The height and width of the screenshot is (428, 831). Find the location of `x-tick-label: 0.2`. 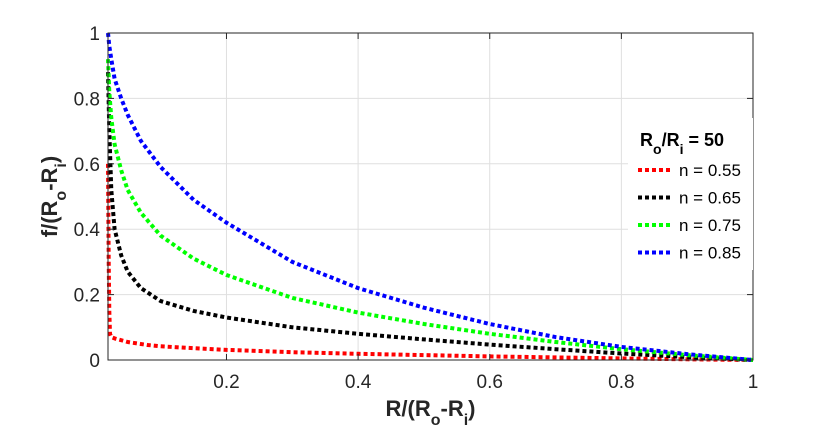

x-tick-label: 0.2 is located at coordinates (226, 382).